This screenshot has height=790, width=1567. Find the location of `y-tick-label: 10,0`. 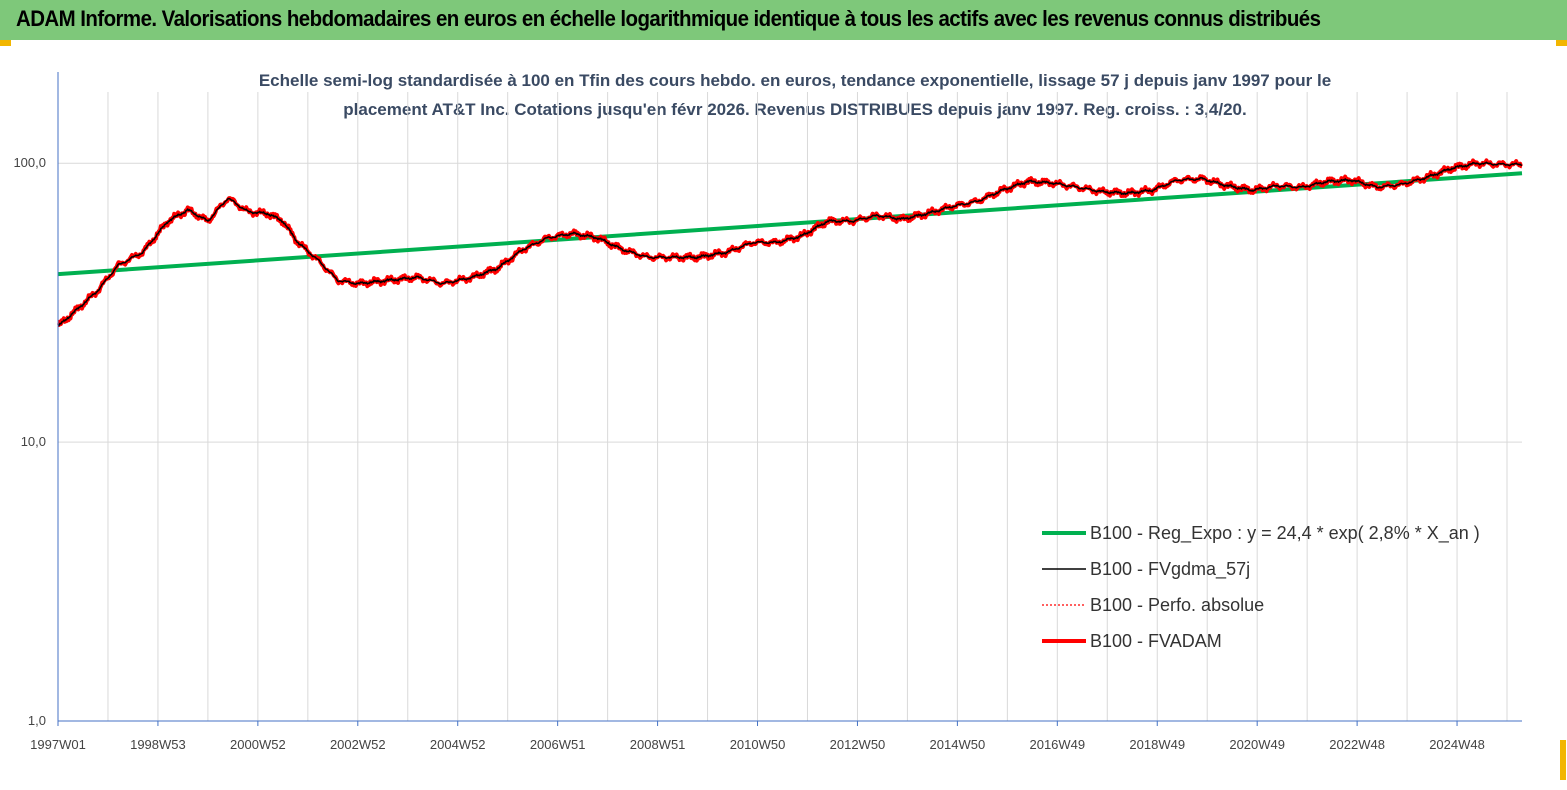

y-tick-label: 10,0 is located at coordinates (33, 441).